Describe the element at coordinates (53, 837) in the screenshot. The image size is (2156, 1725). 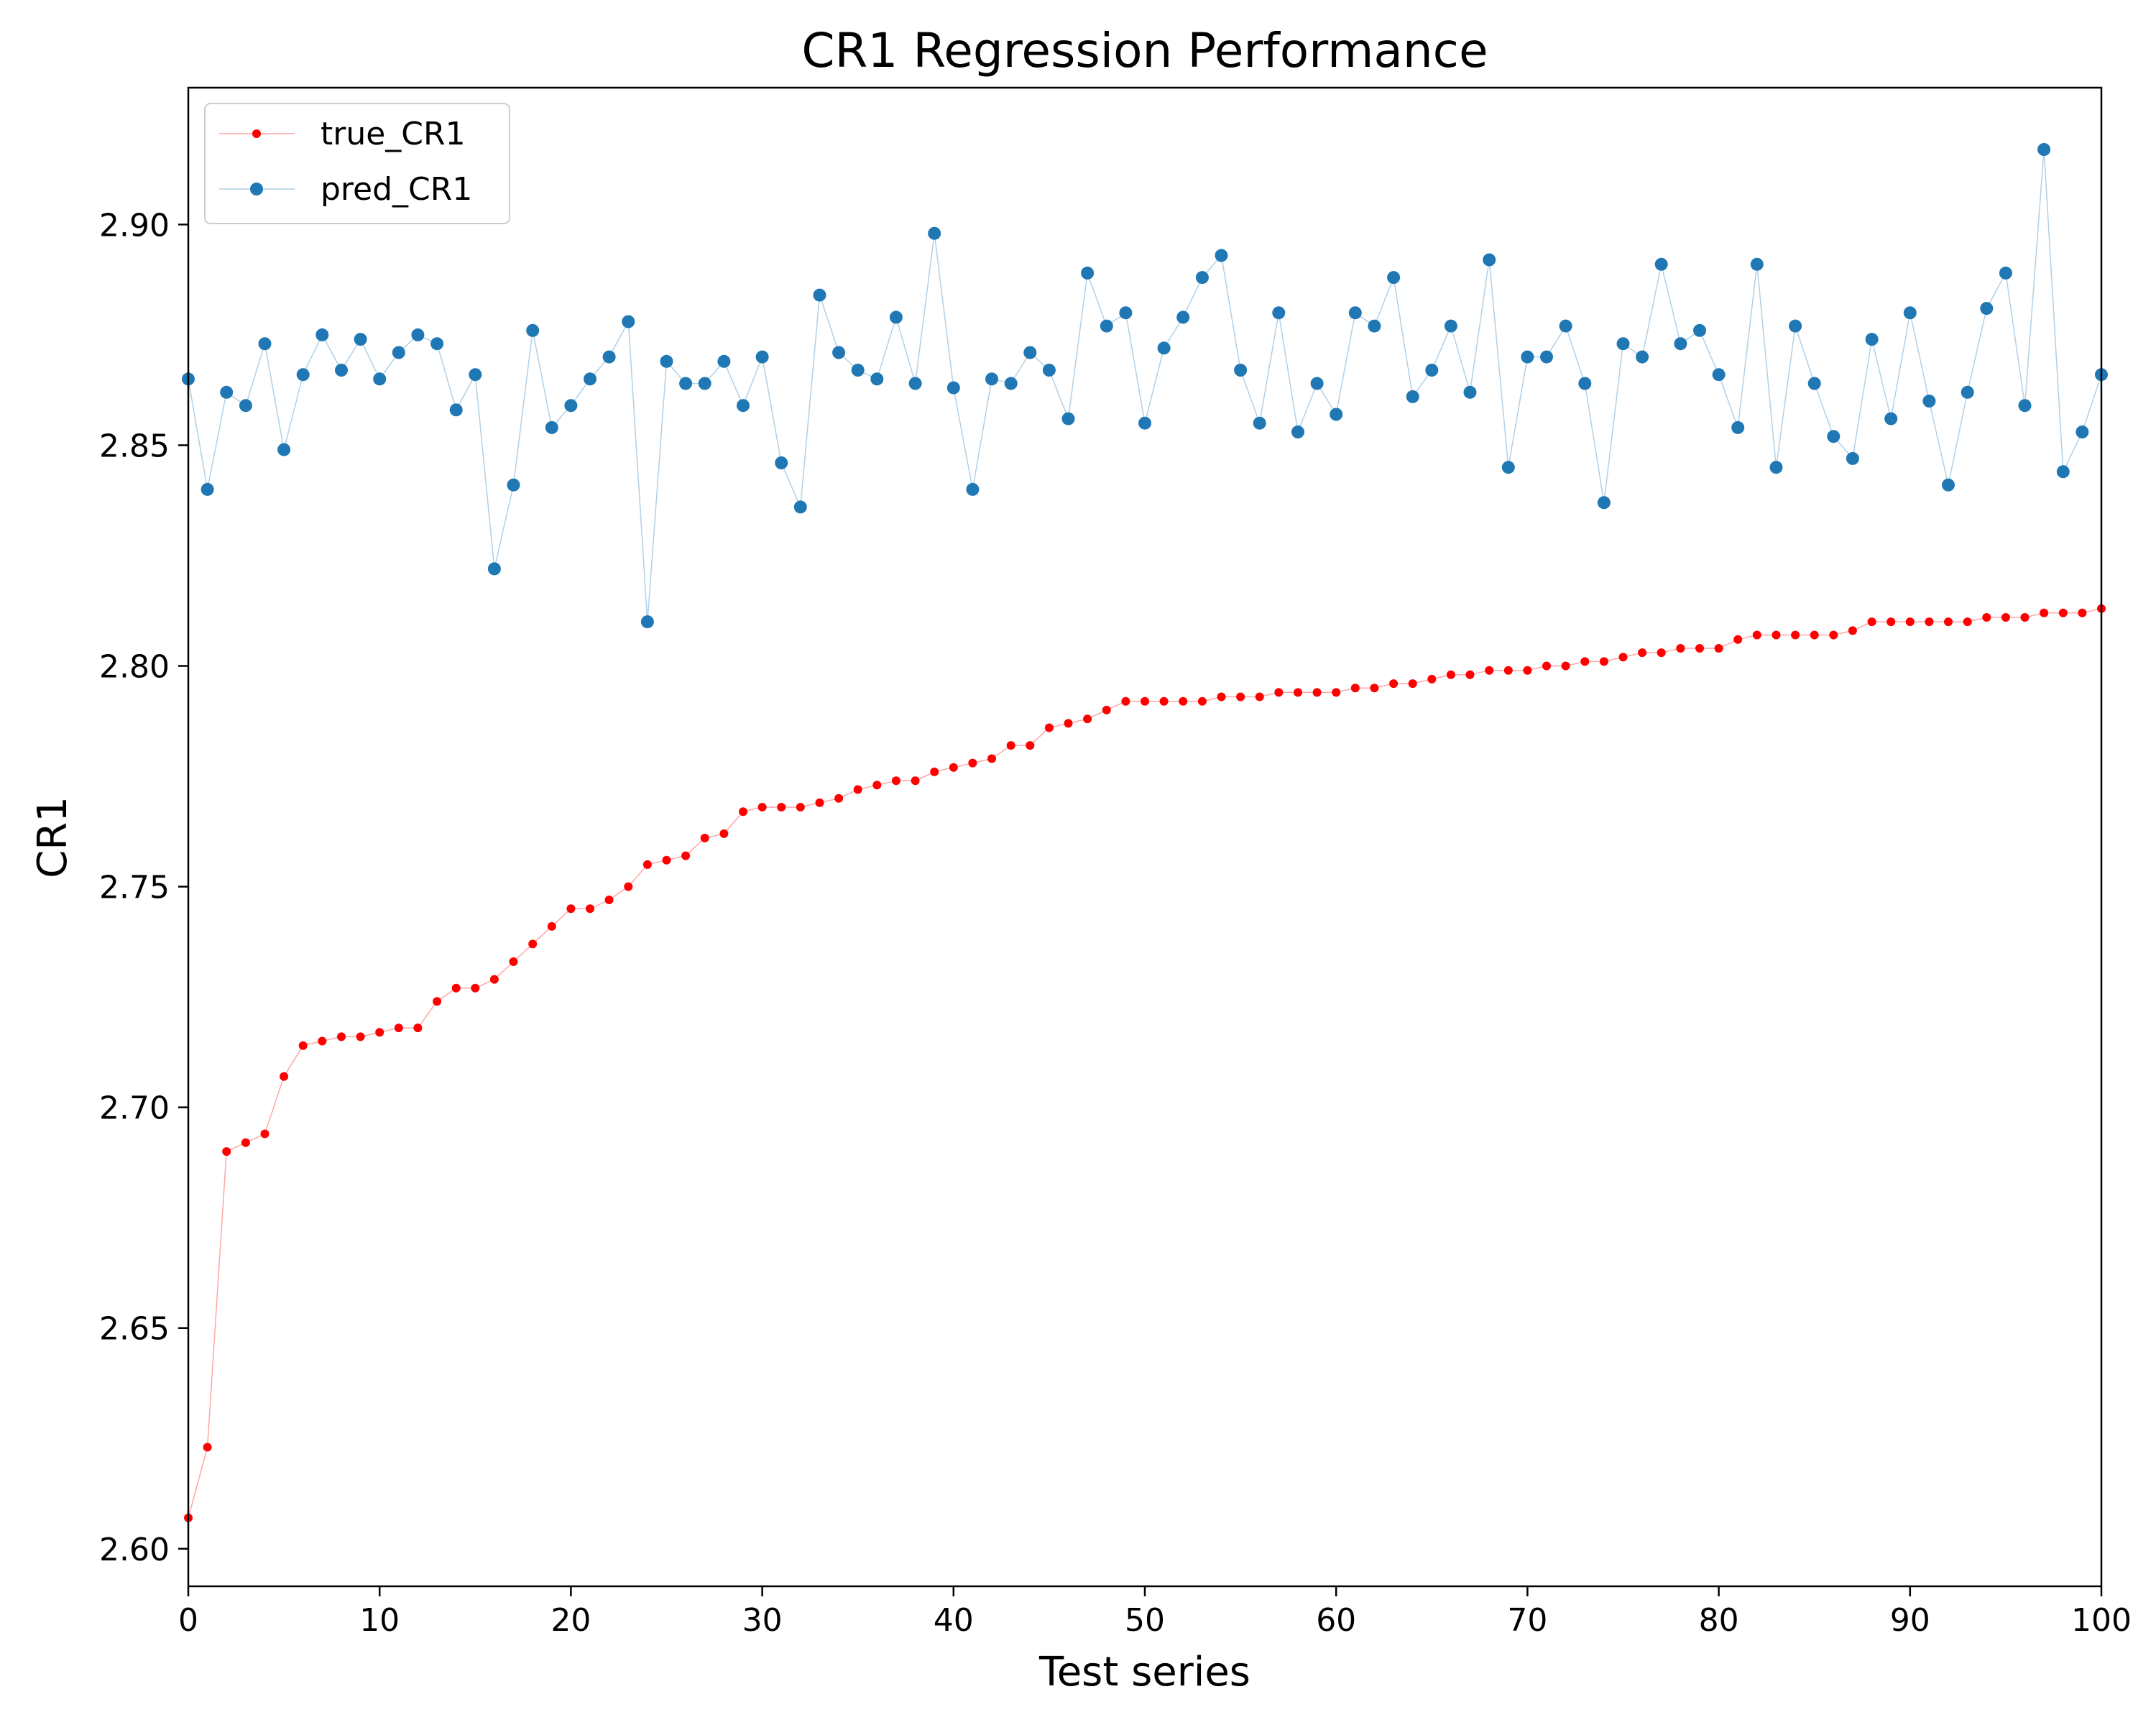
I see `y-axis-label: CR1` at that location.